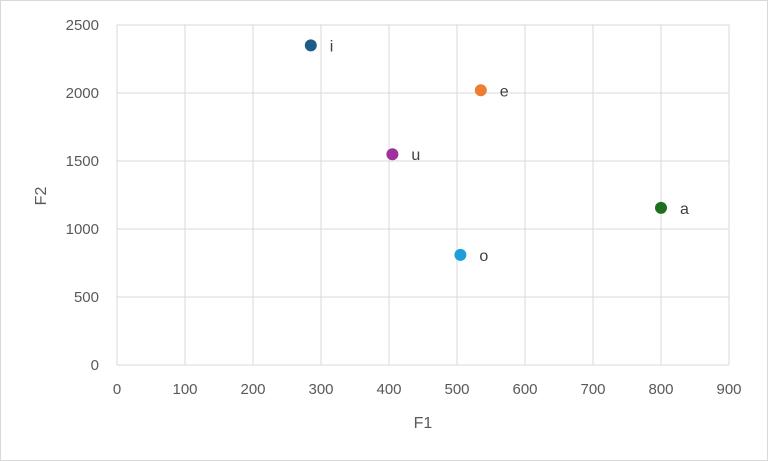  What do you see at coordinates (415, 155) in the screenshot?
I see `data-label-u: u` at bounding box center [415, 155].